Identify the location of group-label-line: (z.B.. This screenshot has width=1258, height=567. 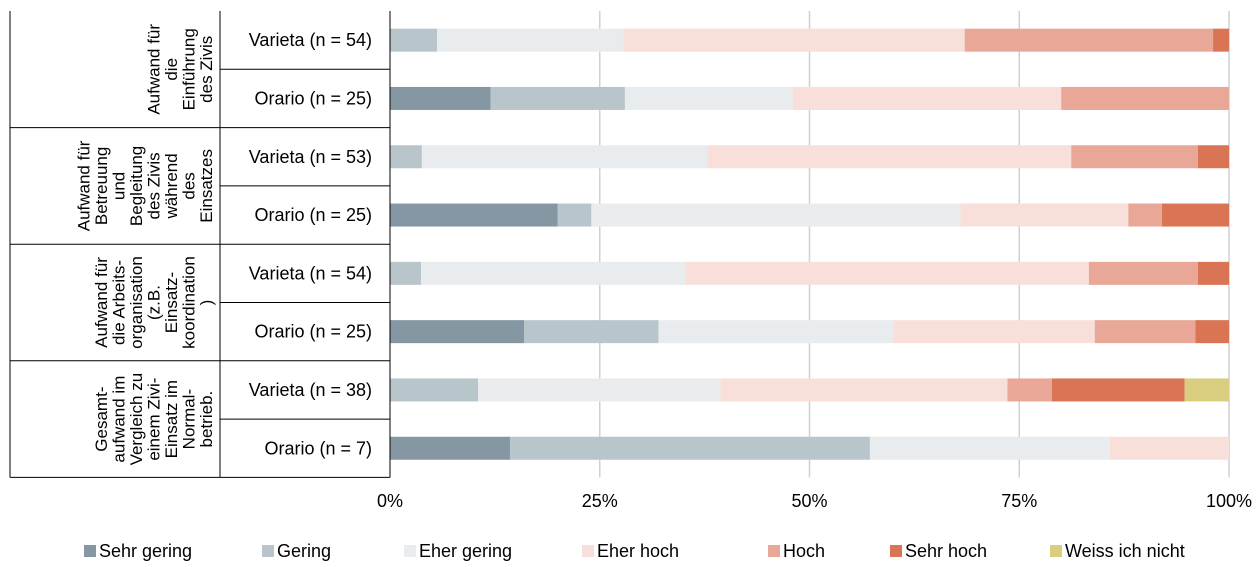
(154, 302).